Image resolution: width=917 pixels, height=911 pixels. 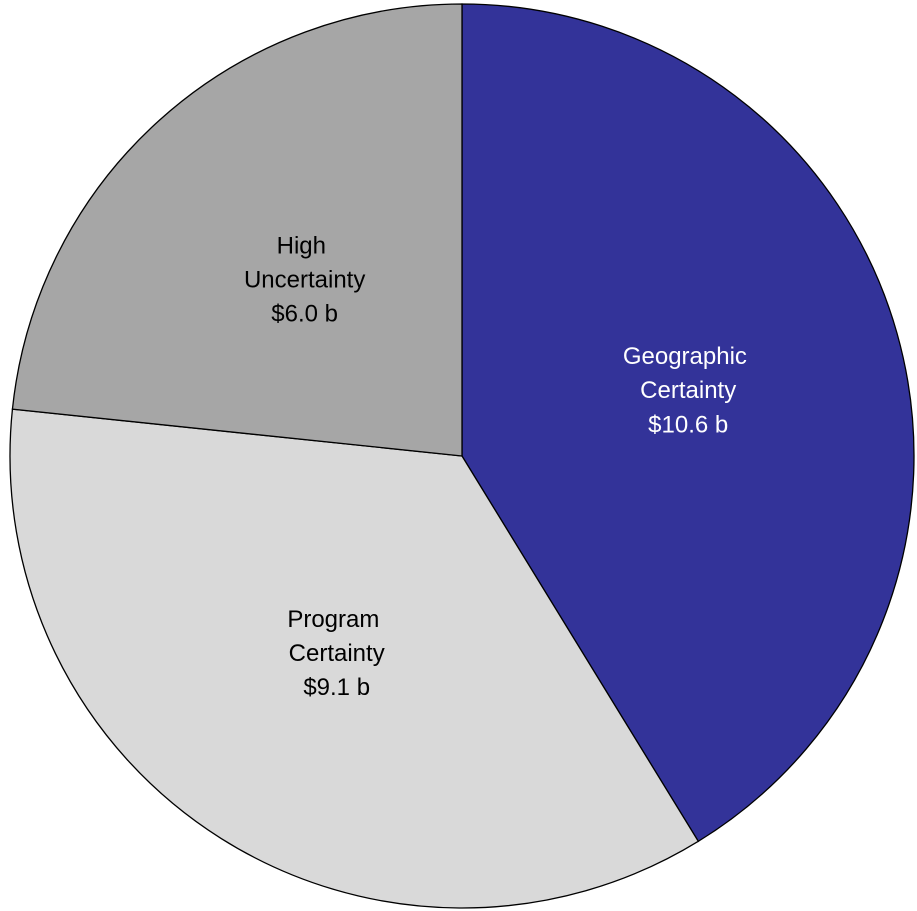 I want to click on slice-label: High Uncertainty, so click(x=304, y=263).